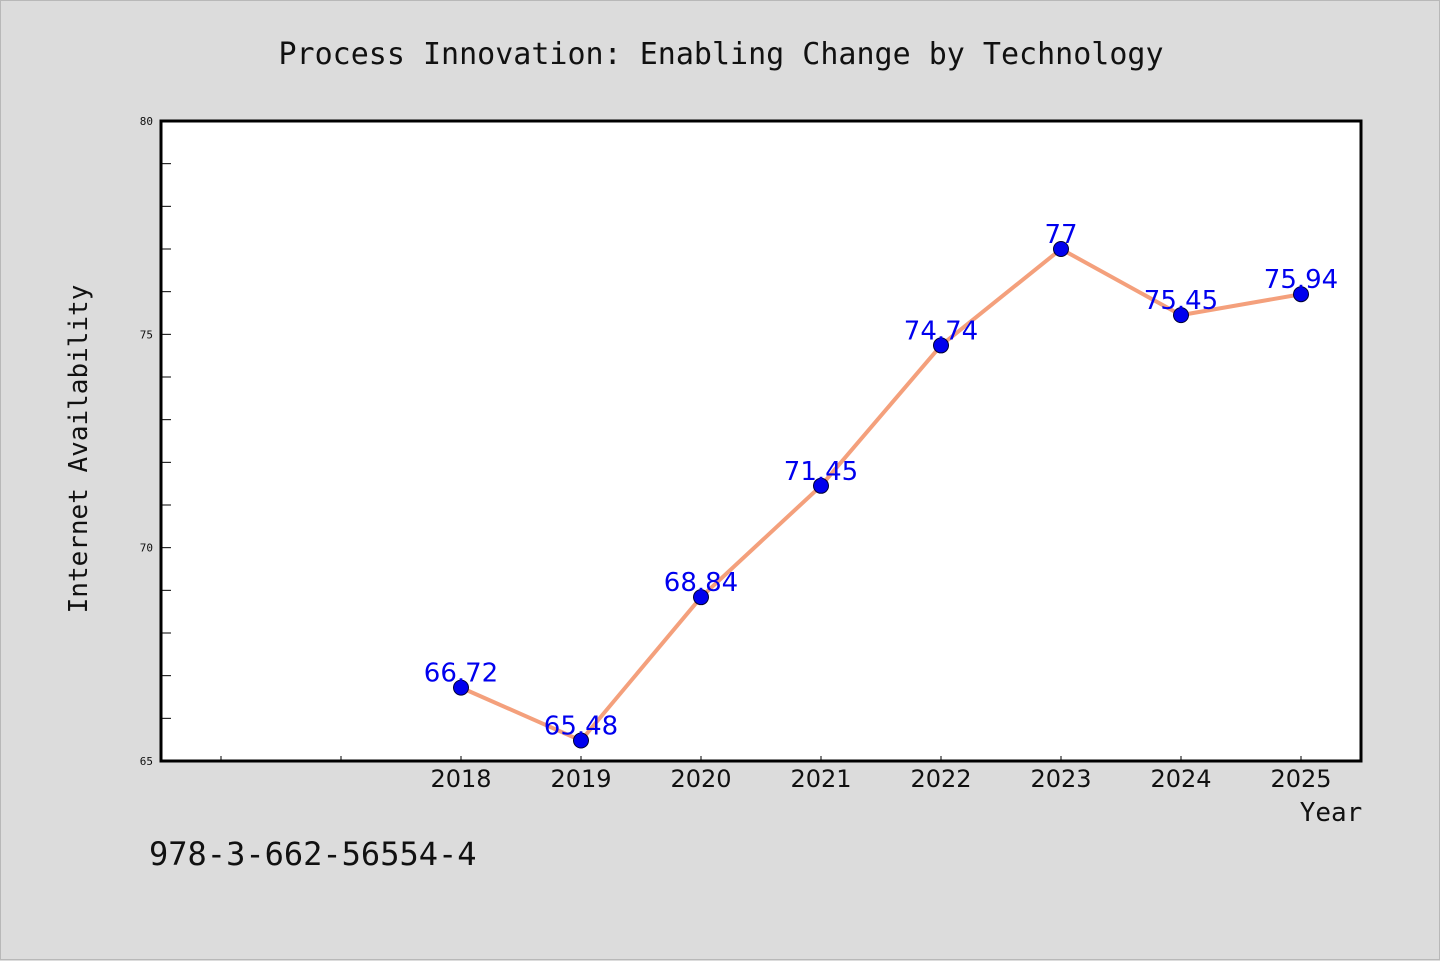  I want to click on chart-annotation: 978-3-662-56554-4, so click(313, 854).